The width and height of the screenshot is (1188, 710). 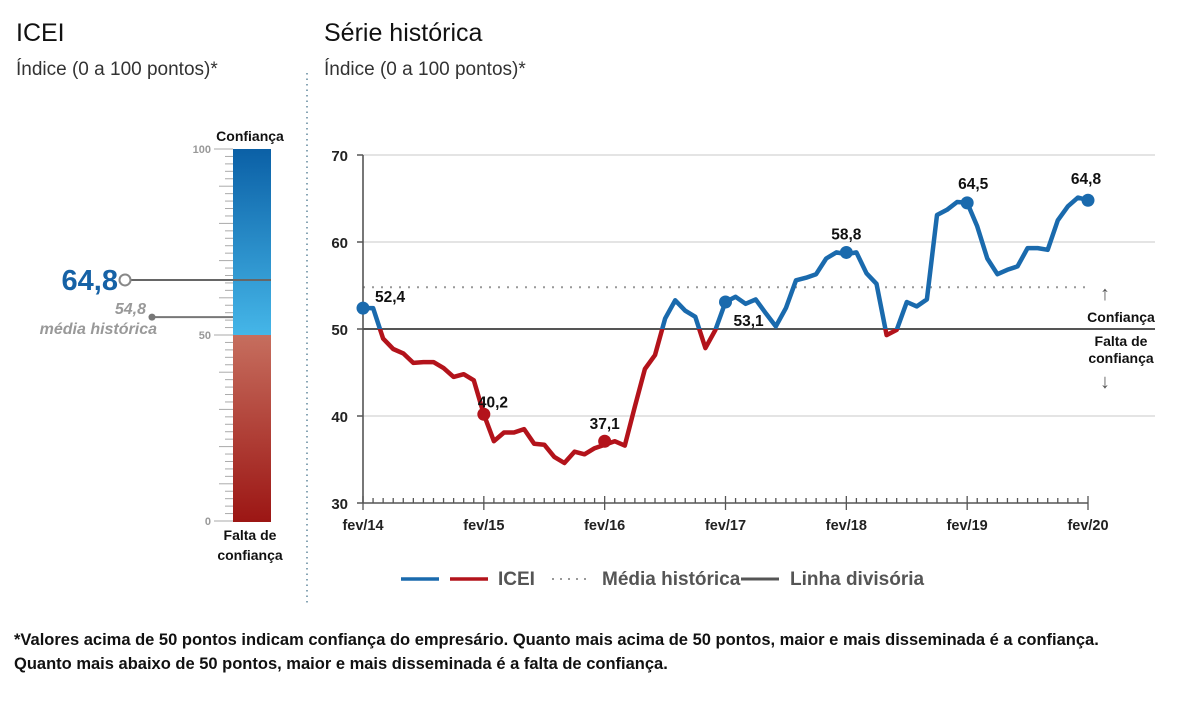 I want to click on gauge-tick-50: 50, so click(x=205, y=336).